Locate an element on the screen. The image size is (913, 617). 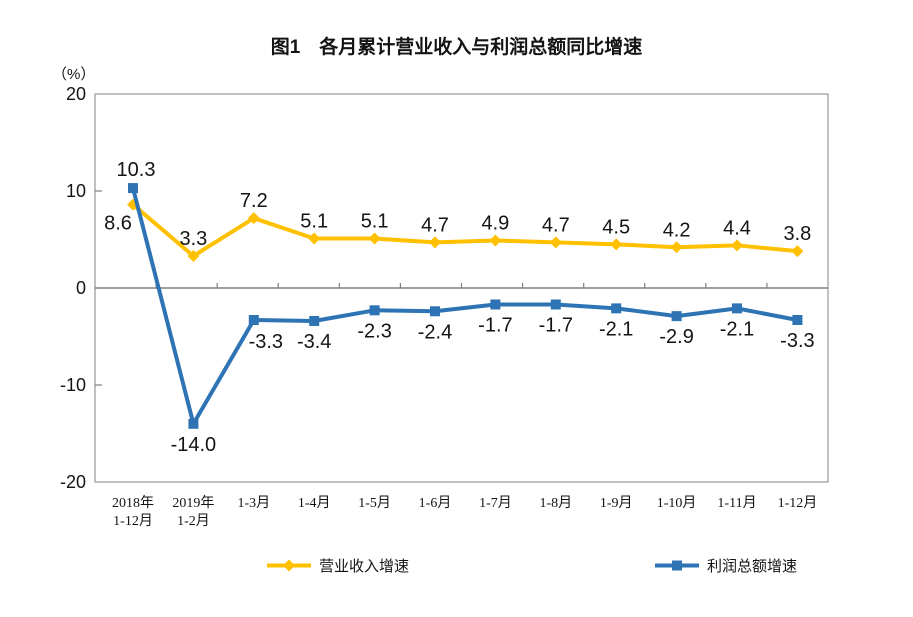
data-point-value-label: 4.5 is located at coordinates (616, 227).